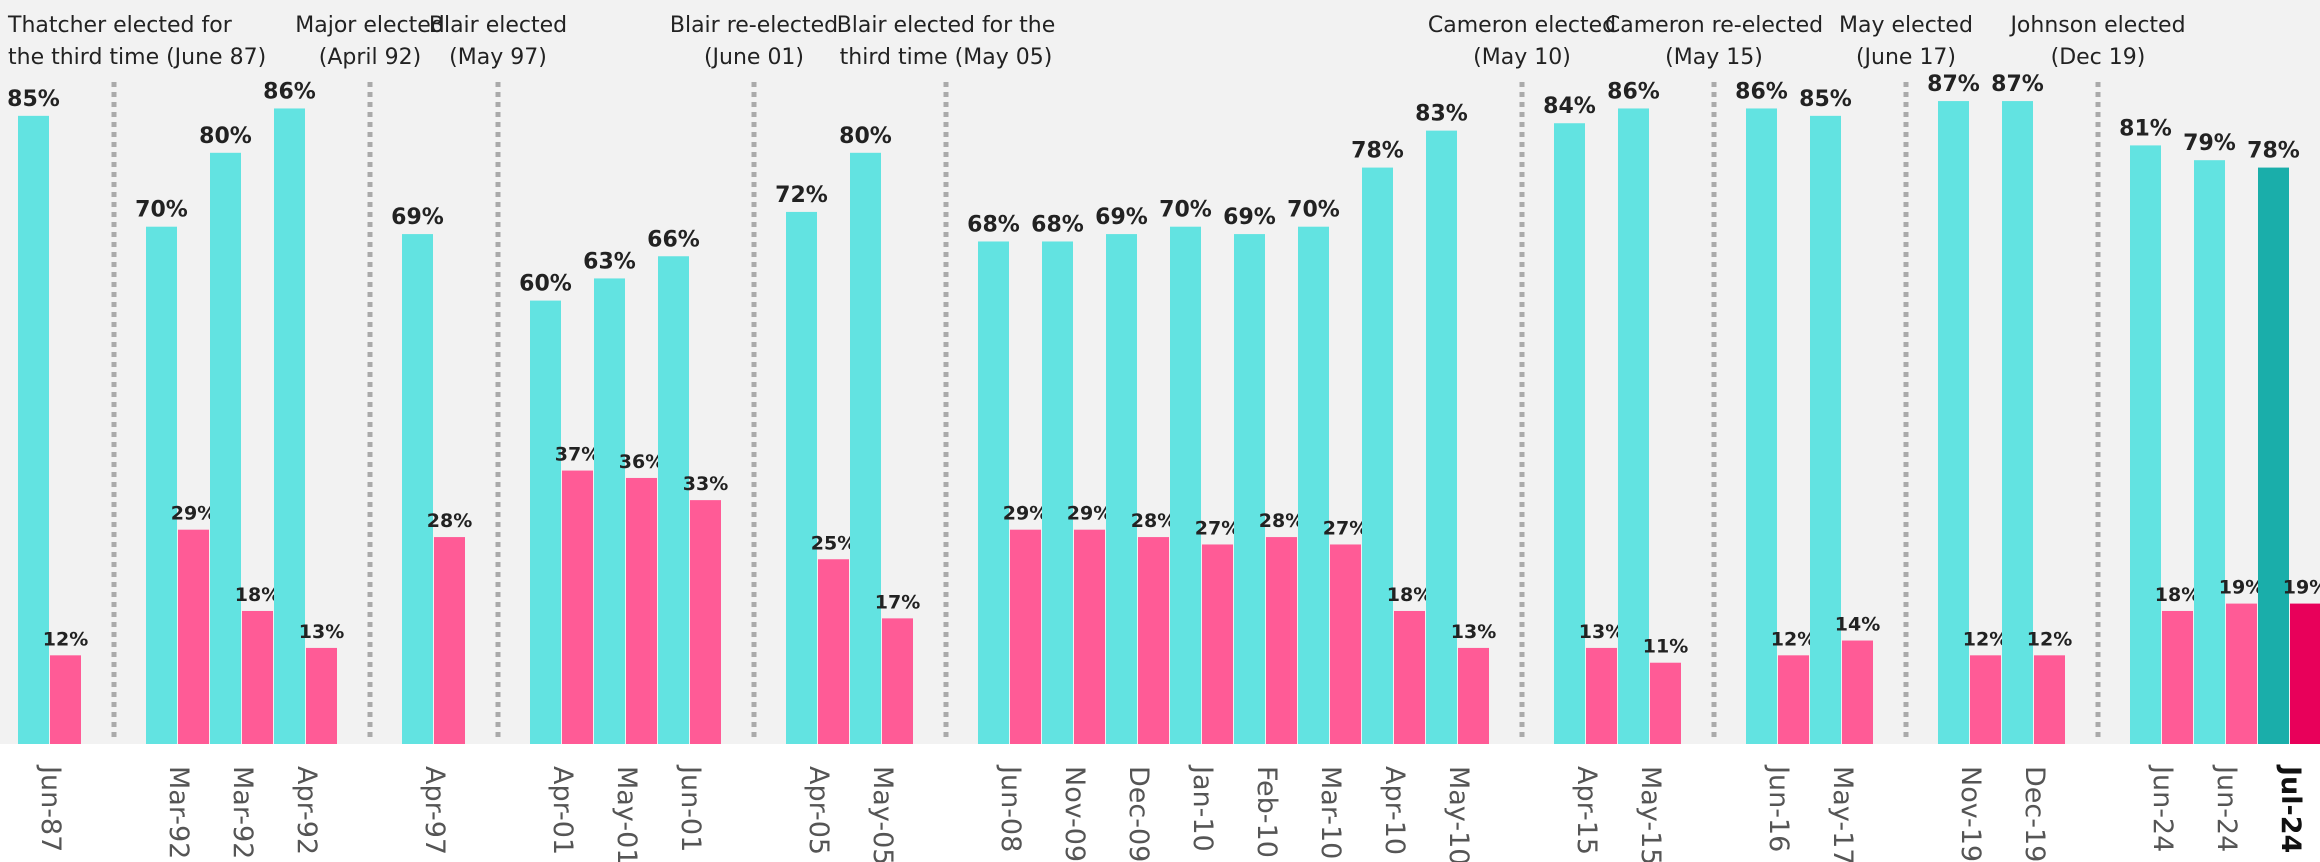 The width and height of the screenshot is (2320, 862). What do you see at coordinates (818, 810) in the screenshot?
I see `x-tick-label: Apr-05` at bounding box center [818, 810].